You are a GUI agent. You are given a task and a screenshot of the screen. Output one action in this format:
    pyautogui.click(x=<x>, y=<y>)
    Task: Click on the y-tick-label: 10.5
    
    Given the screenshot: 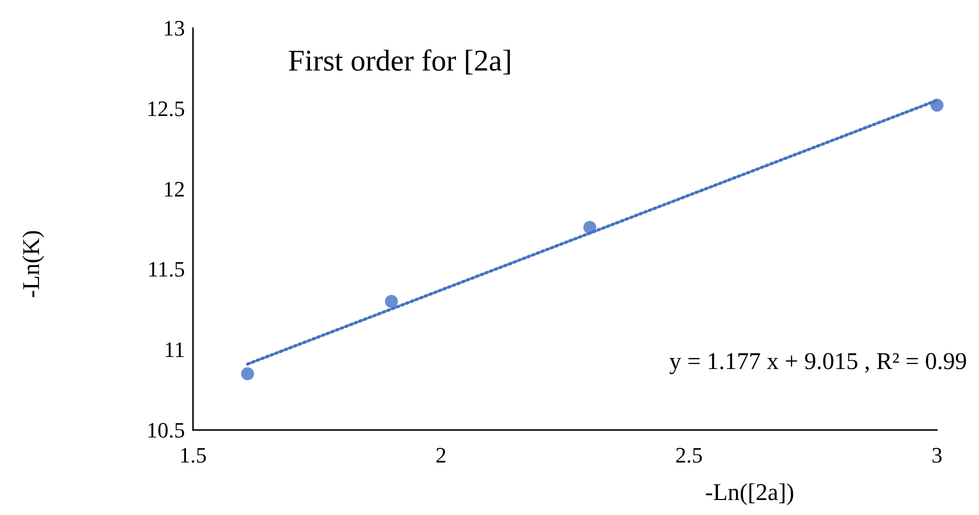 What is the action you would take?
    pyautogui.click(x=165, y=430)
    